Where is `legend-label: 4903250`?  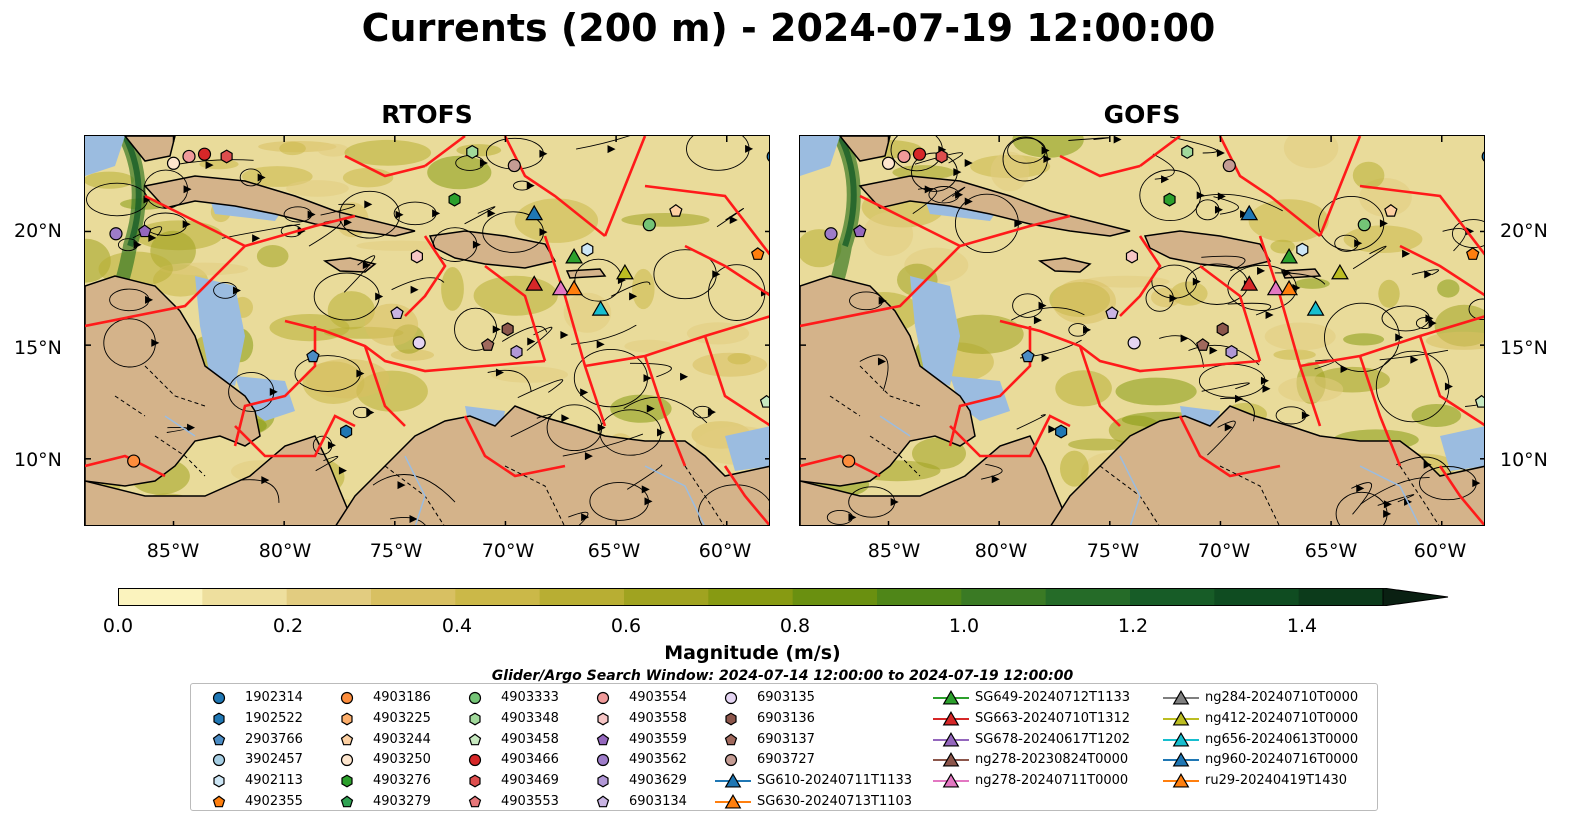 legend-label: 4903250 is located at coordinates (402, 760).